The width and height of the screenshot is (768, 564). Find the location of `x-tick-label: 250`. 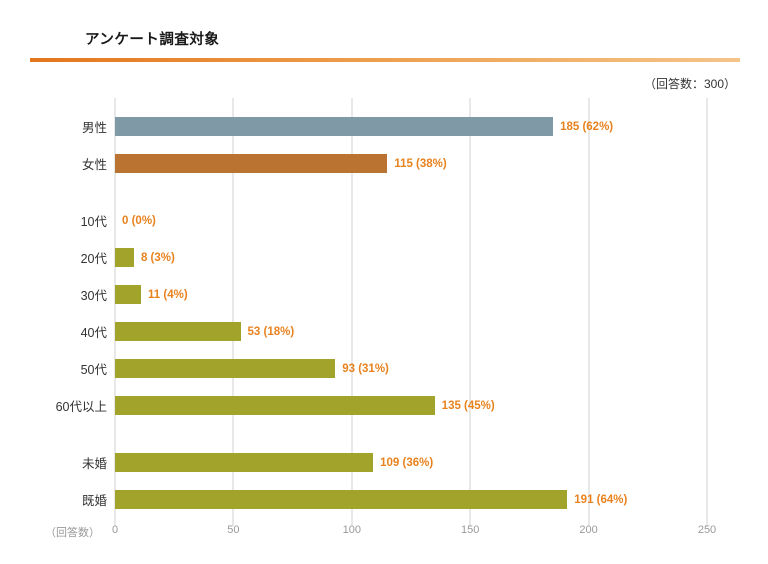

x-tick-label: 250 is located at coordinates (707, 530).